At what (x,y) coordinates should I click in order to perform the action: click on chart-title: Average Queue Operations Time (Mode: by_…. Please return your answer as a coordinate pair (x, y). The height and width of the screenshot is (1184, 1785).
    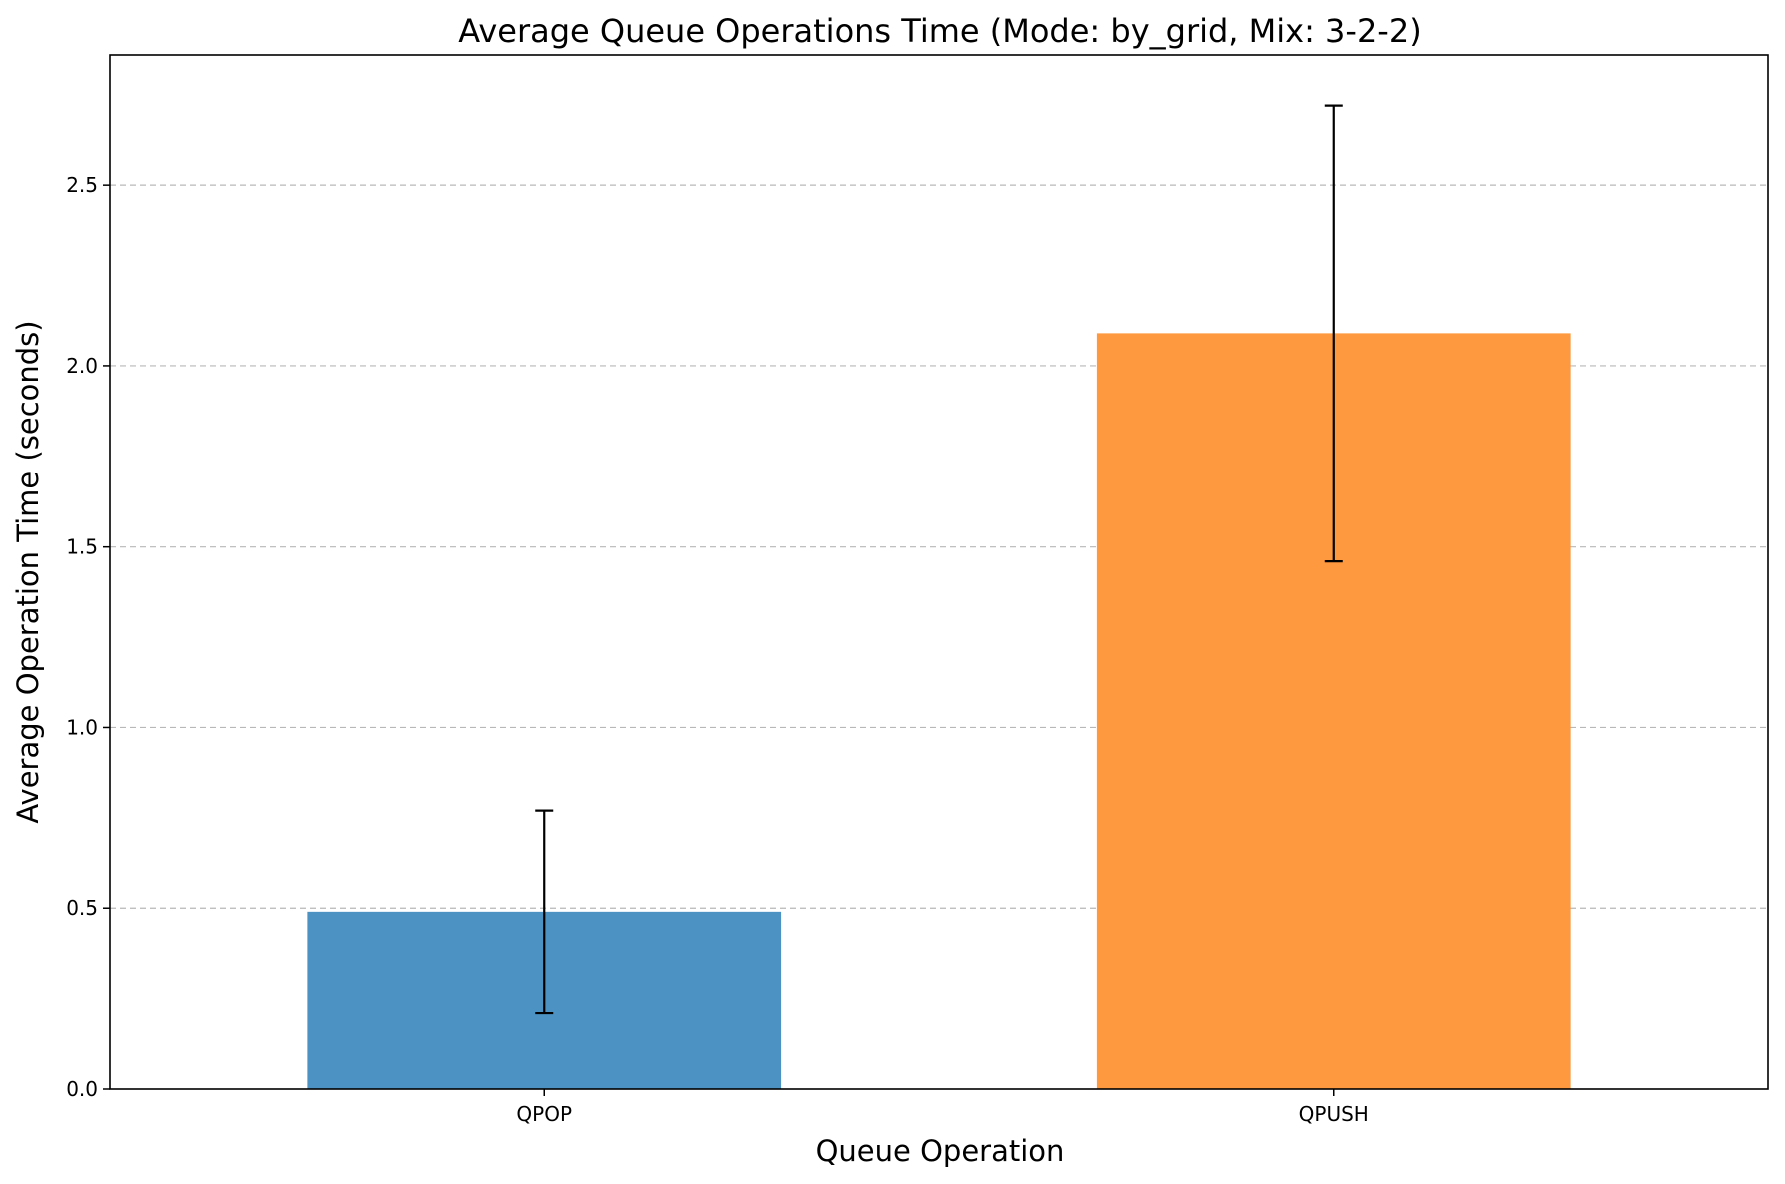
    Looking at the image, I should click on (939, 31).